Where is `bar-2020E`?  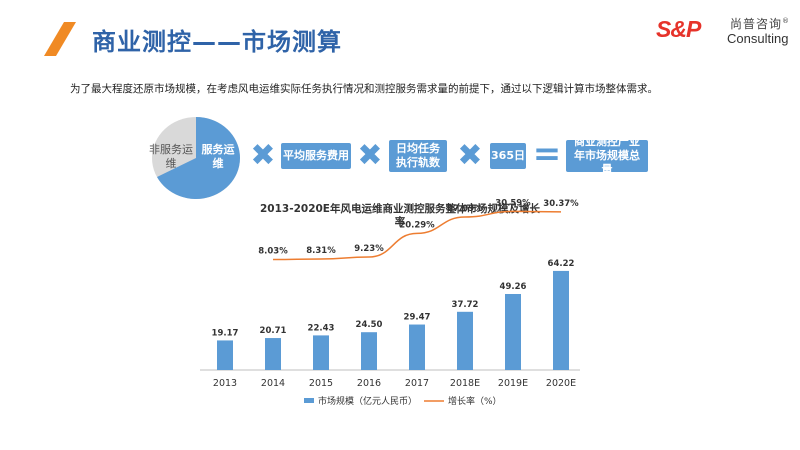
bar-2020E is located at coordinates (561, 320).